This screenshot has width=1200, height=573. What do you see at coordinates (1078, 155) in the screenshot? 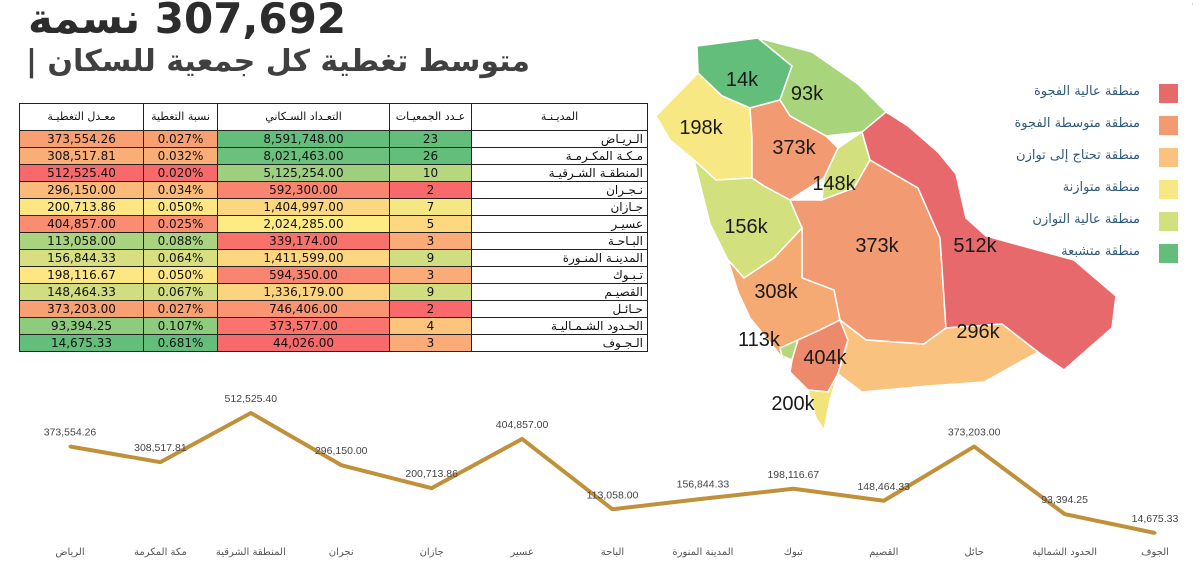
I see `legend-label: منطقة تحتاج إلى توازن` at bounding box center [1078, 155].